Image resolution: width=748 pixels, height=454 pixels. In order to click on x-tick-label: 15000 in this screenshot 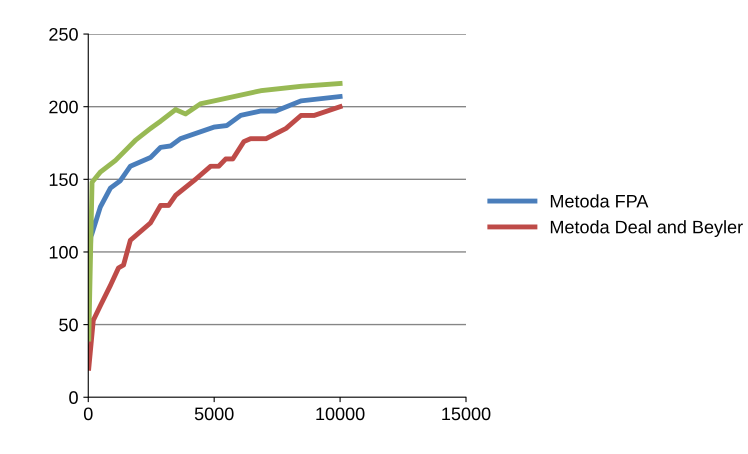, I will do `click(466, 413)`.